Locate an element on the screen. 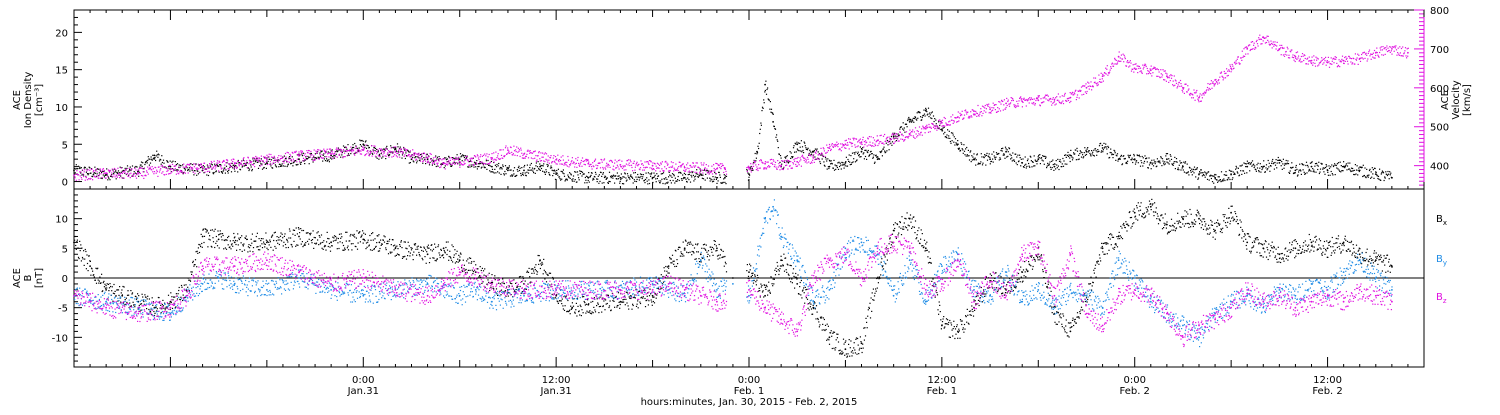  top-left-tick-label: 10 is located at coordinates (61, 108).